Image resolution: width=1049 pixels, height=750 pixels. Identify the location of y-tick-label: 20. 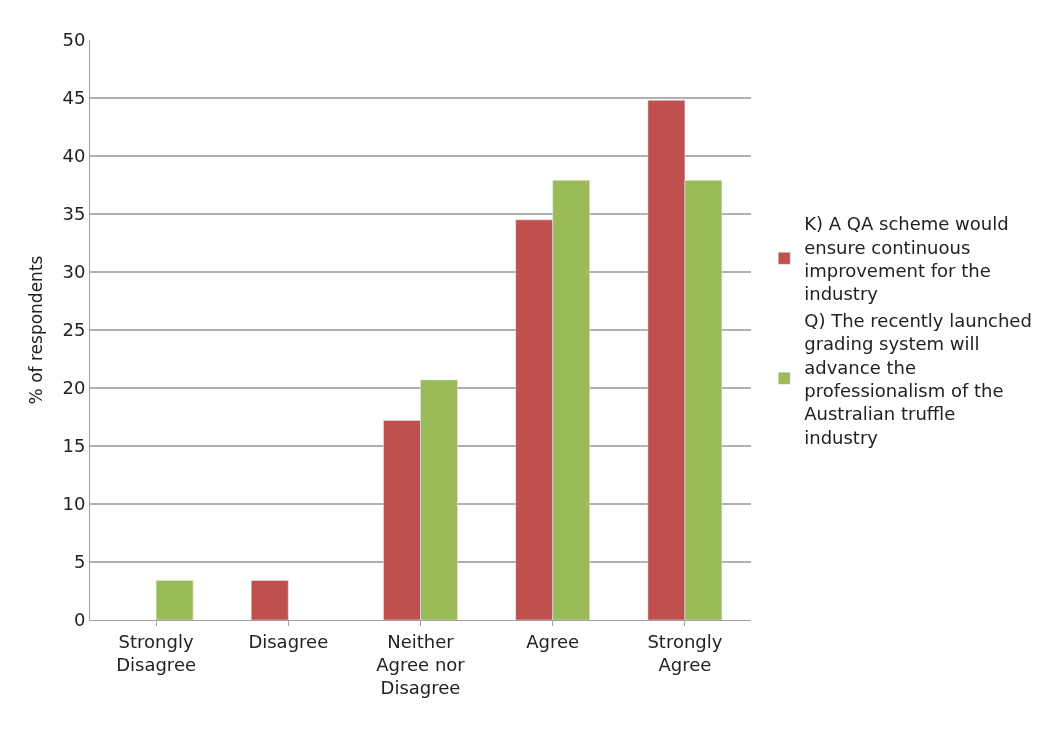
(74, 388).